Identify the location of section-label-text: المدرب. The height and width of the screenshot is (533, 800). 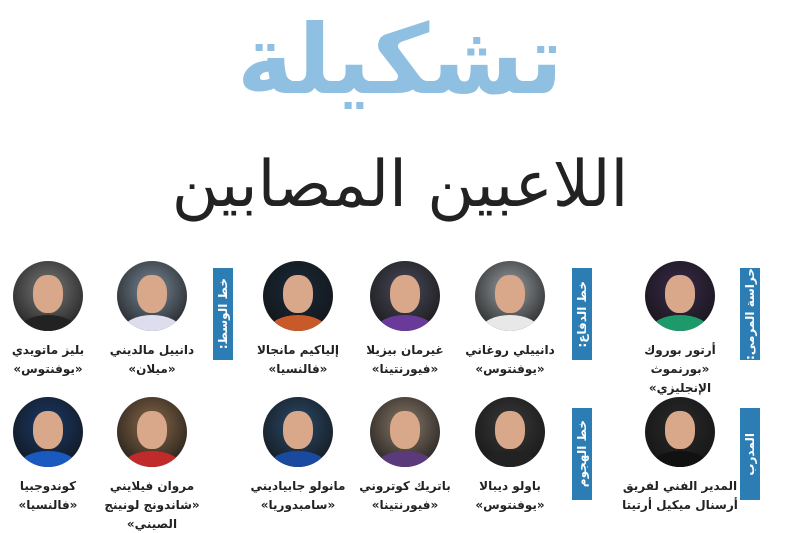
(750, 454).